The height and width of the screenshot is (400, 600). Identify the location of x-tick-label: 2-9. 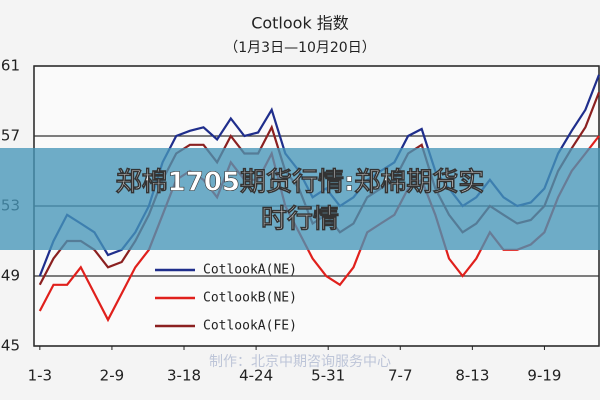
(112, 376).